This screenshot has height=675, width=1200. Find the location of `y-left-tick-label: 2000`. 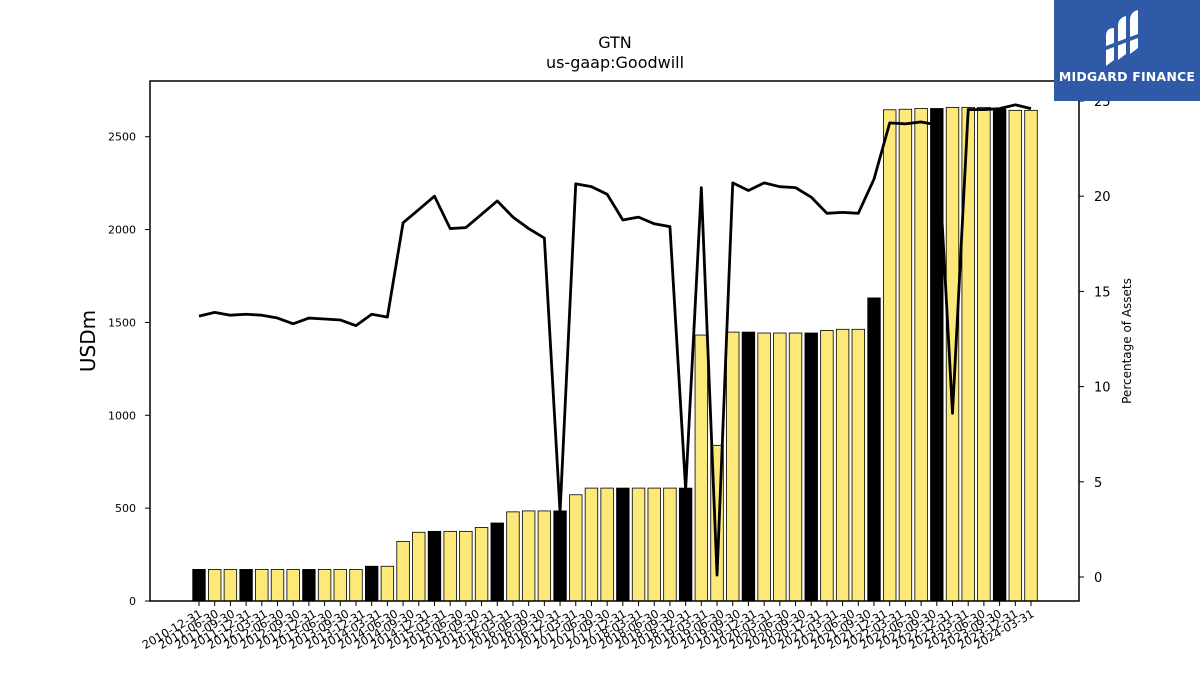

y-left-tick-label: 2000 is located at coordinates (122, 230).